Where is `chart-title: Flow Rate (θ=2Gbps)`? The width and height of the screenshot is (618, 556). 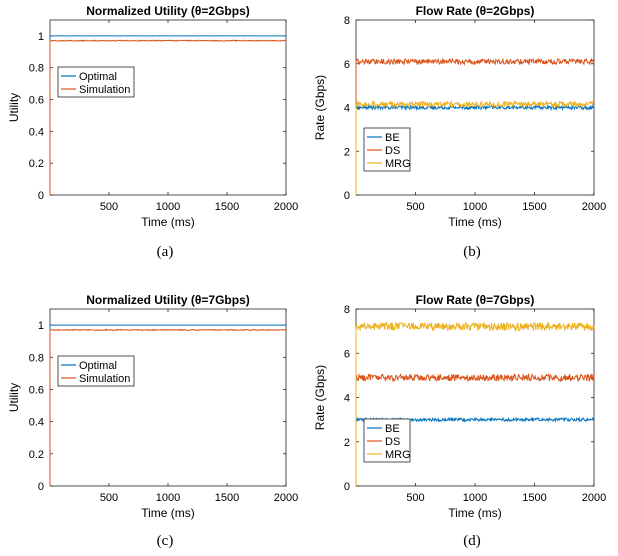 chart-title: Flow Rate (θ=2Gbps) is located at coordinates (475, 11).